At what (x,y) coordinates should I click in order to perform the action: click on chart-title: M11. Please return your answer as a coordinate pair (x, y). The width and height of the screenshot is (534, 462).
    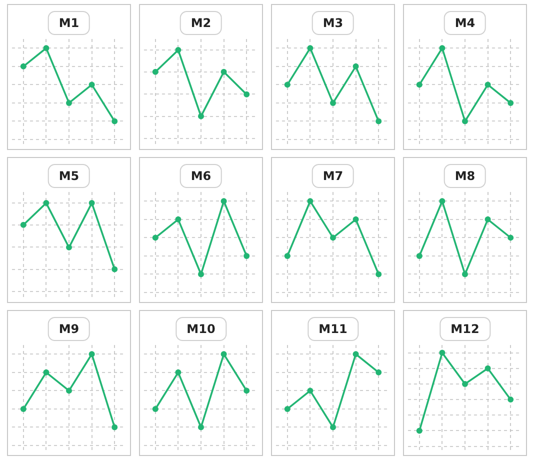
    Looking at the image, I should click on (333, 329).